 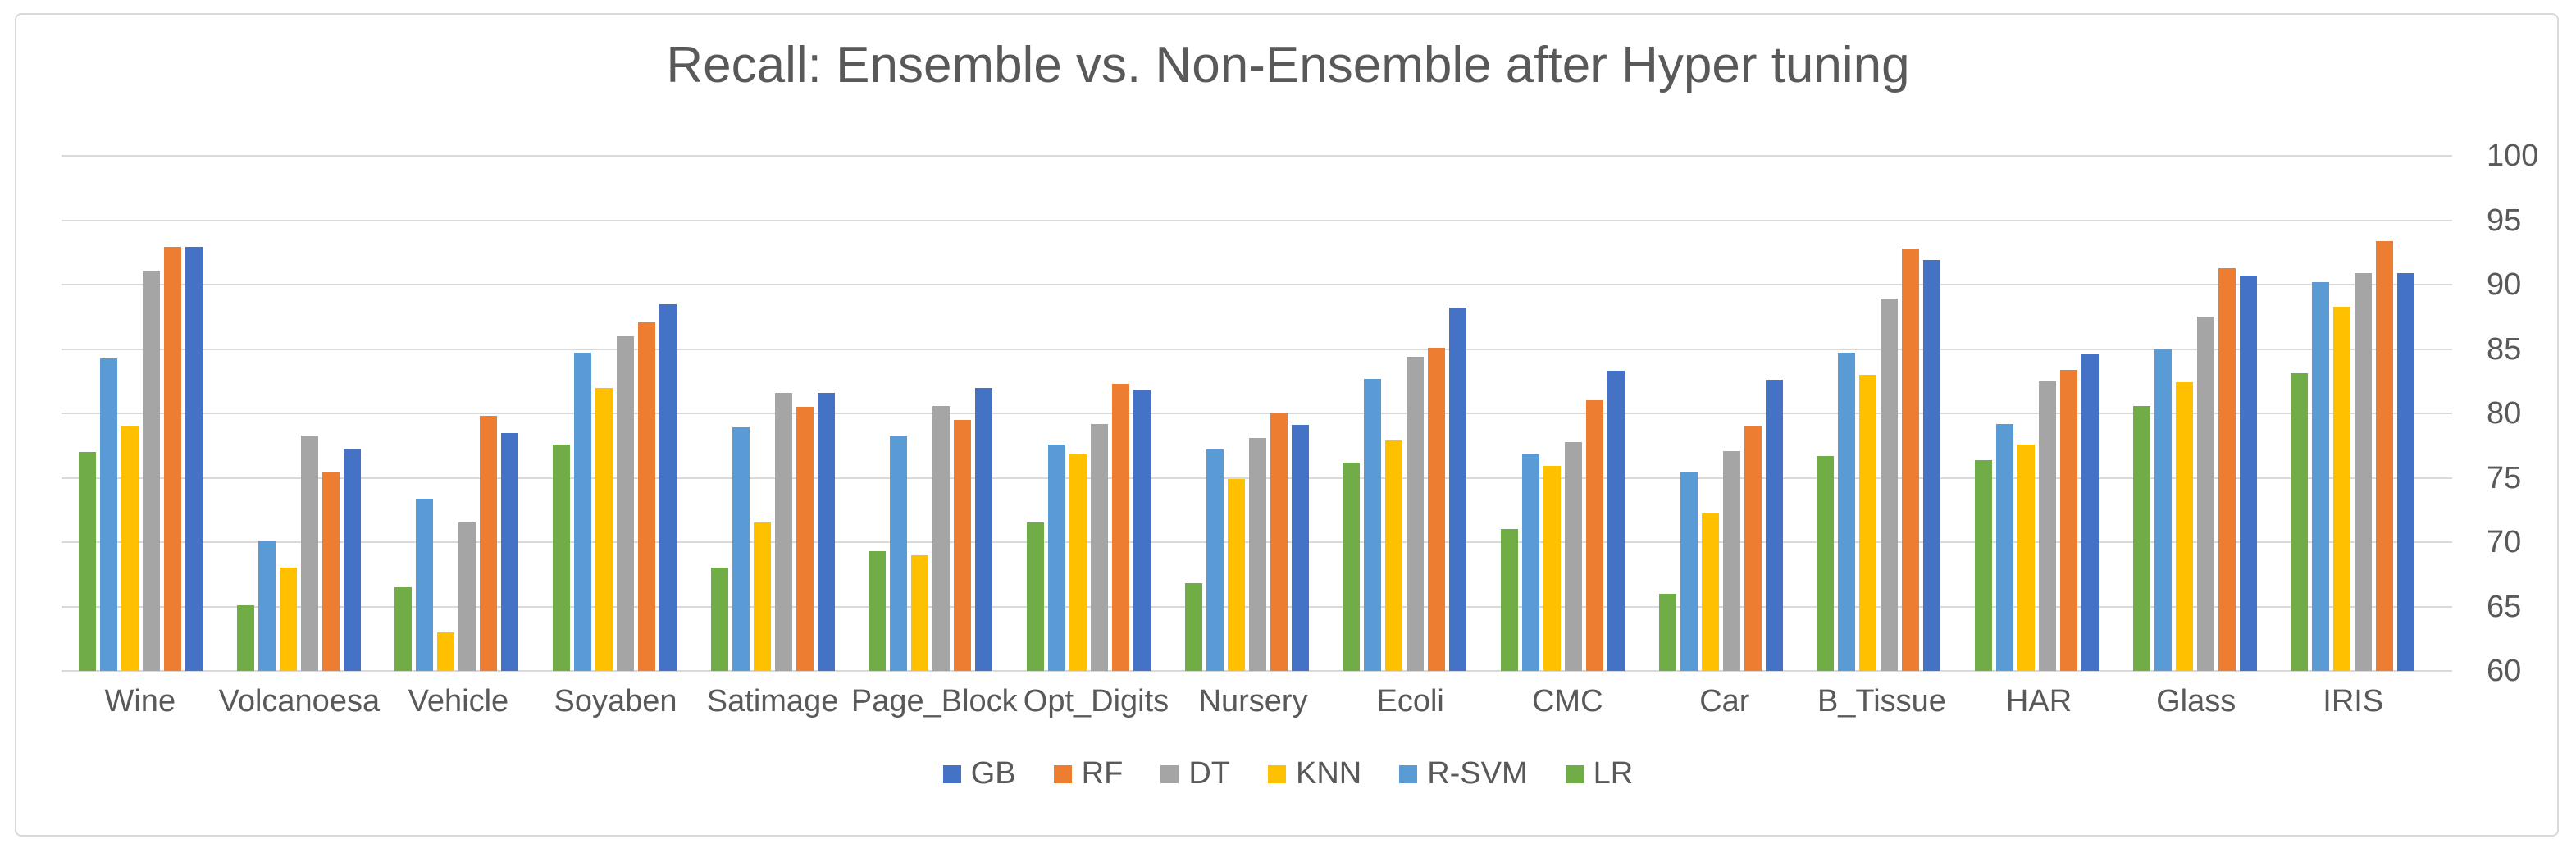 What do you see at coordinates (2504, 671) in the screenshot?
I see `y-axis-label: 60` at bounding box center [2504, 671].